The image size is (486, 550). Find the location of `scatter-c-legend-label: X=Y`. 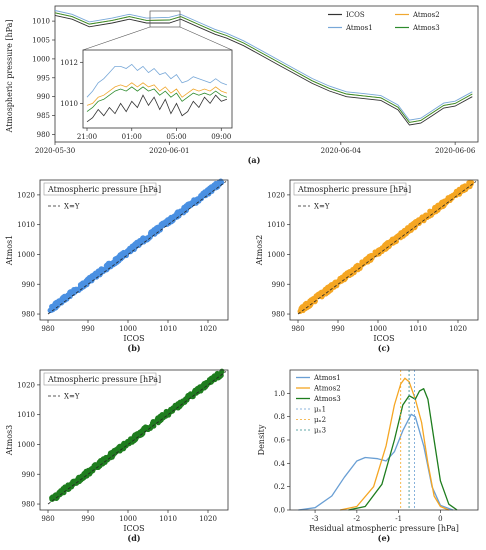

scatter-c-legend-label: X=Y is located at coordinates (322, 207).